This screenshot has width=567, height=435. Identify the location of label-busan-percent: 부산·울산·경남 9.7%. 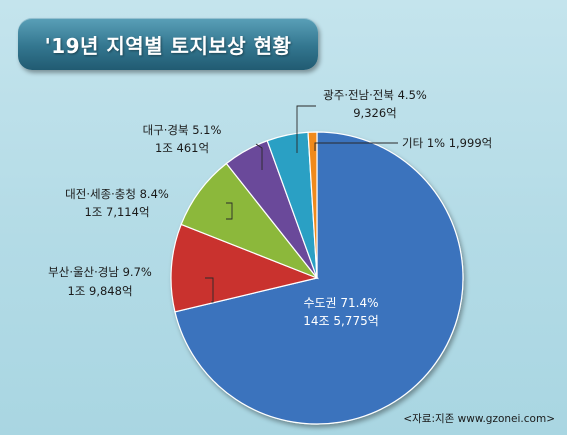
(100, 272).